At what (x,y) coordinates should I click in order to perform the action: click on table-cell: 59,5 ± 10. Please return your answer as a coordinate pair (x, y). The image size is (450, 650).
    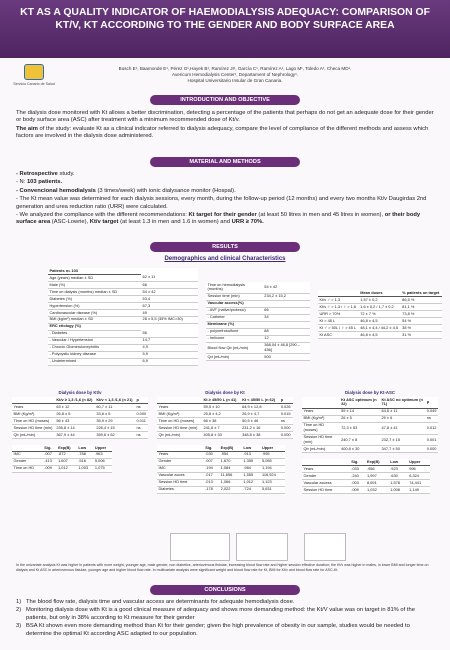
    Looking at the image, I should click on (221, 407).